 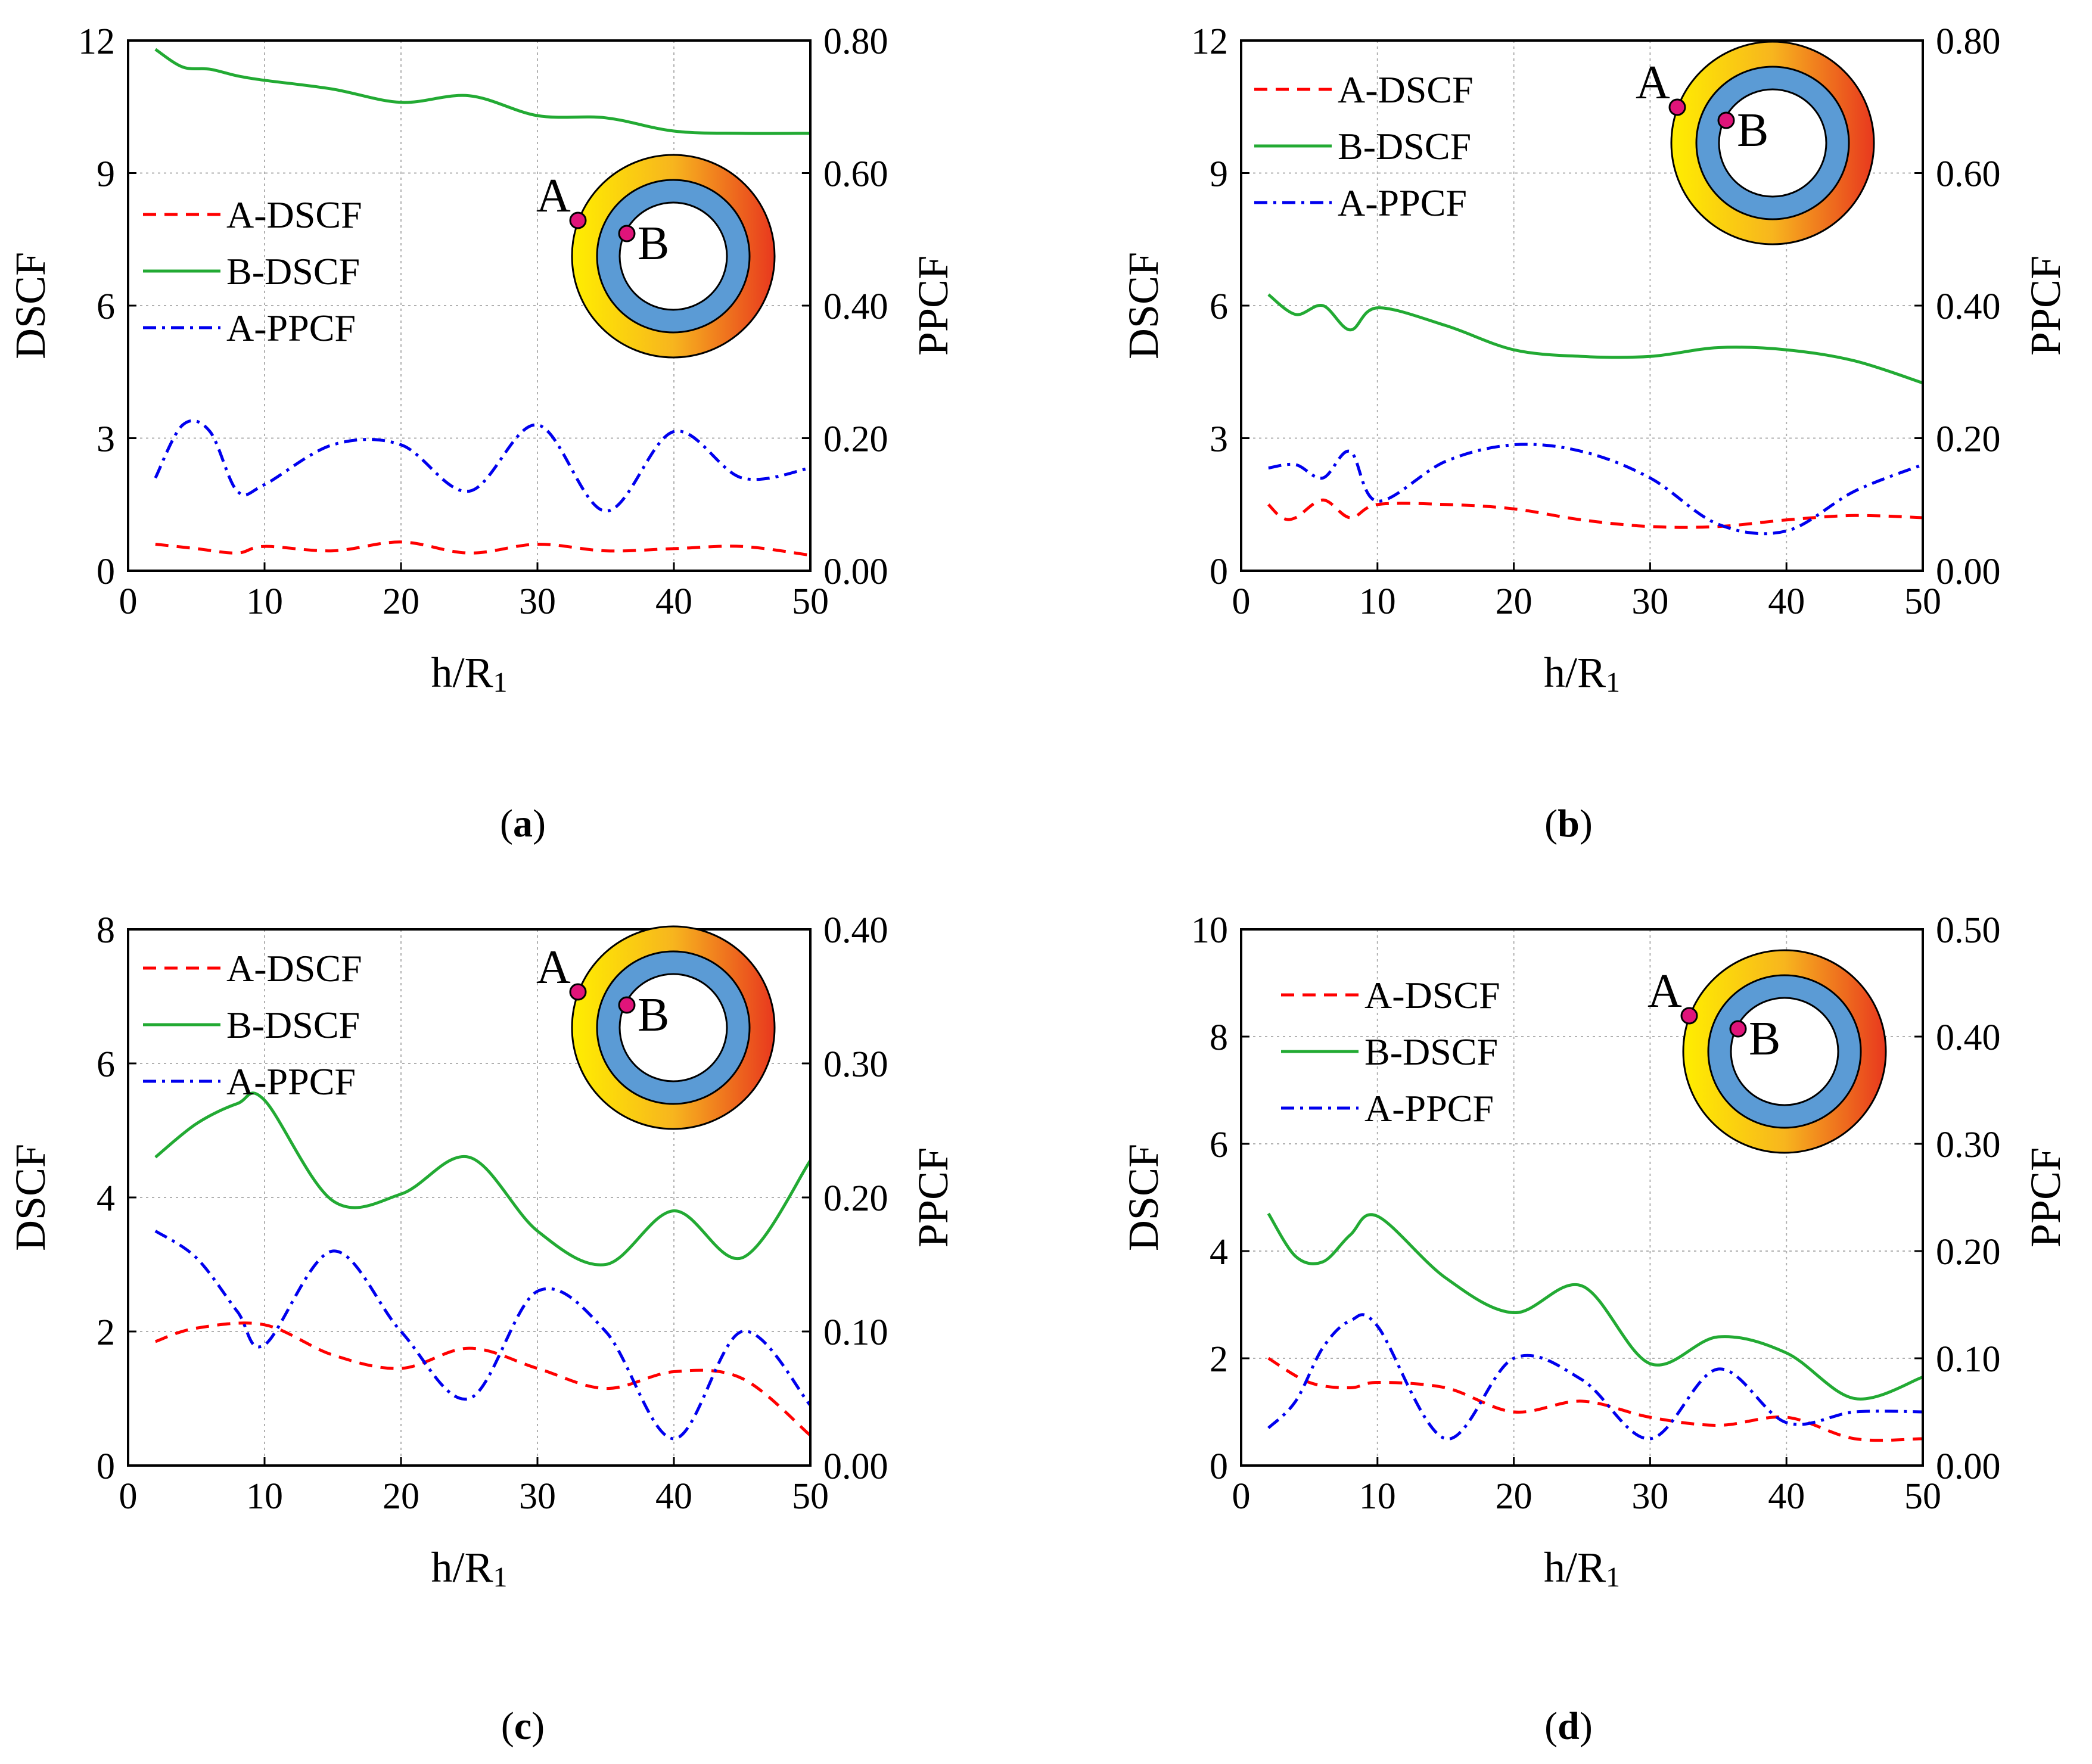 I want to click on y-tick-label: 12, so click(x=1209, y=41).